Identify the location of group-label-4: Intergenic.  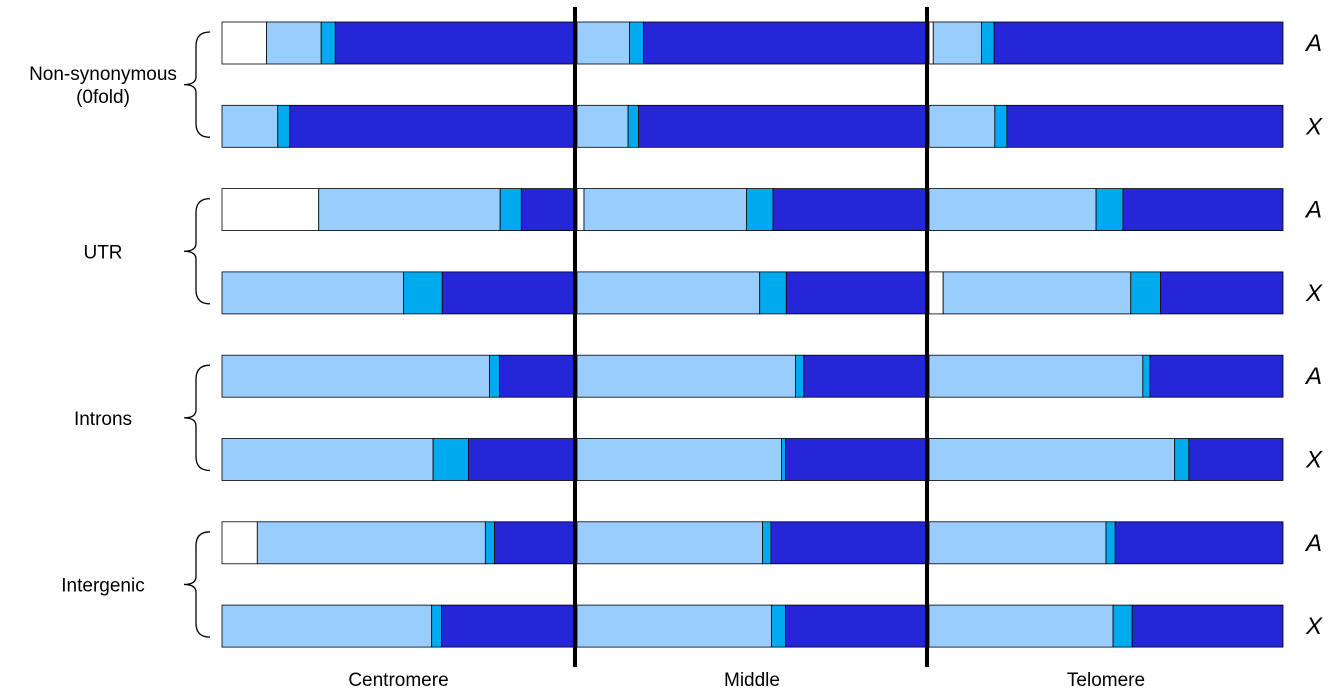
(102, 585).